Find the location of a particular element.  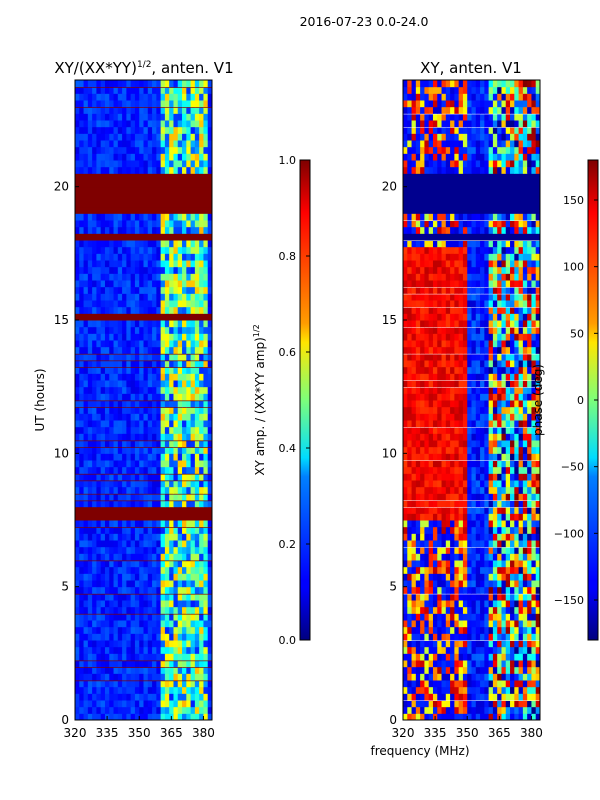

colorbar1-tick-label: 0.4 is located at coordinates (288, 448).